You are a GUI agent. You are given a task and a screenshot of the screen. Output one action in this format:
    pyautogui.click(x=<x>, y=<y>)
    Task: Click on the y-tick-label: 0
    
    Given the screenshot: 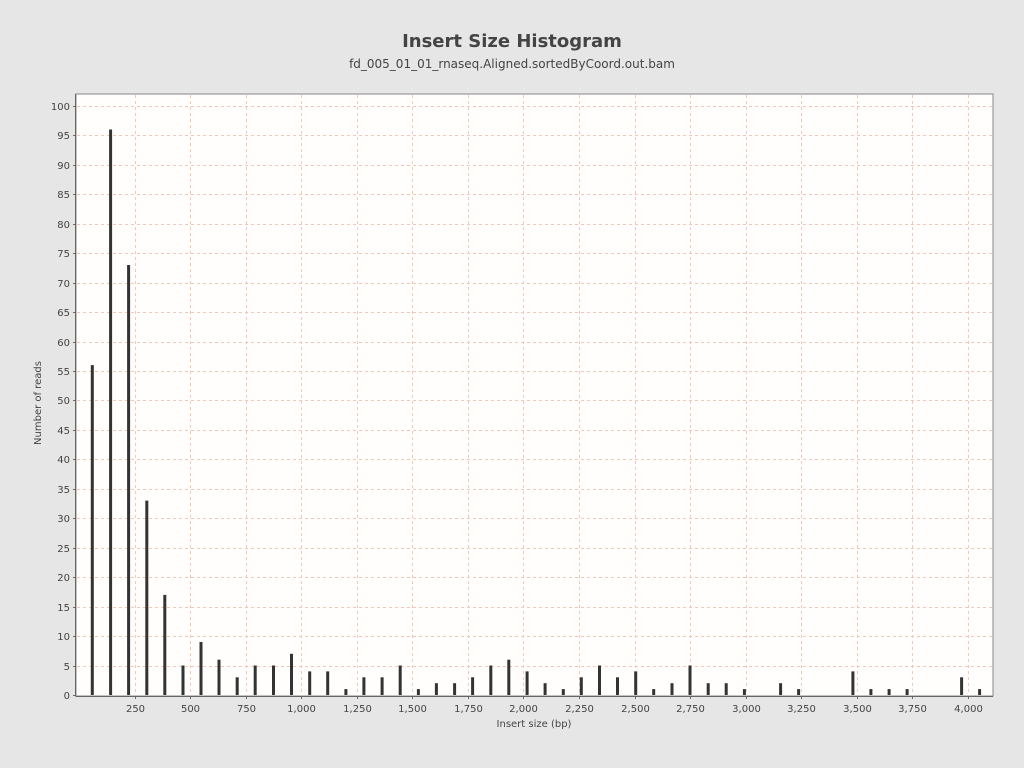 What is the action you would take?
    pyautogui.click(x=67, y=696)
    